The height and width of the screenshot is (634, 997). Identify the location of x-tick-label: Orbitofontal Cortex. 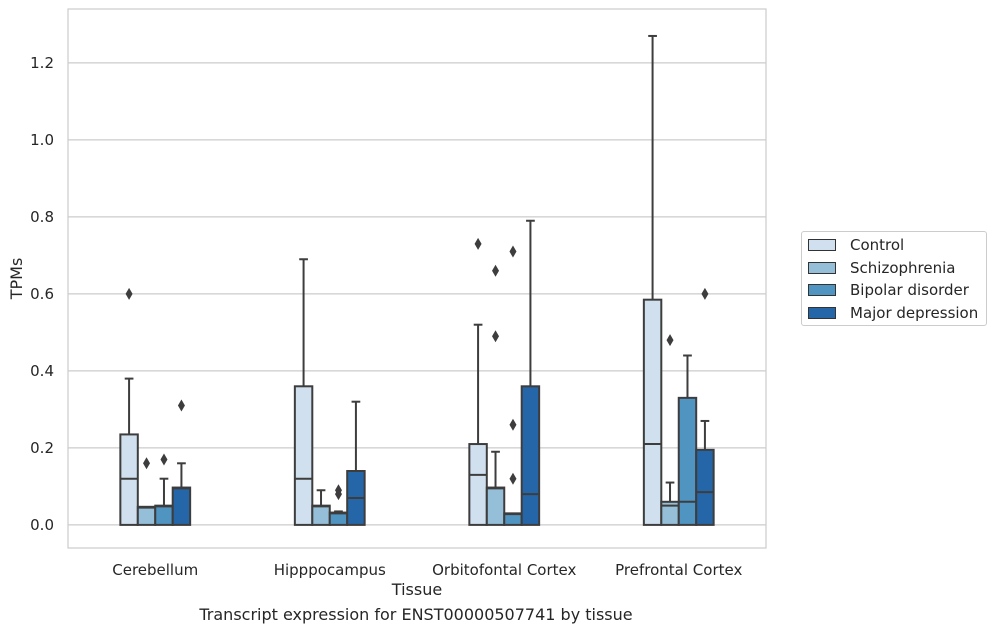
(504, 570).